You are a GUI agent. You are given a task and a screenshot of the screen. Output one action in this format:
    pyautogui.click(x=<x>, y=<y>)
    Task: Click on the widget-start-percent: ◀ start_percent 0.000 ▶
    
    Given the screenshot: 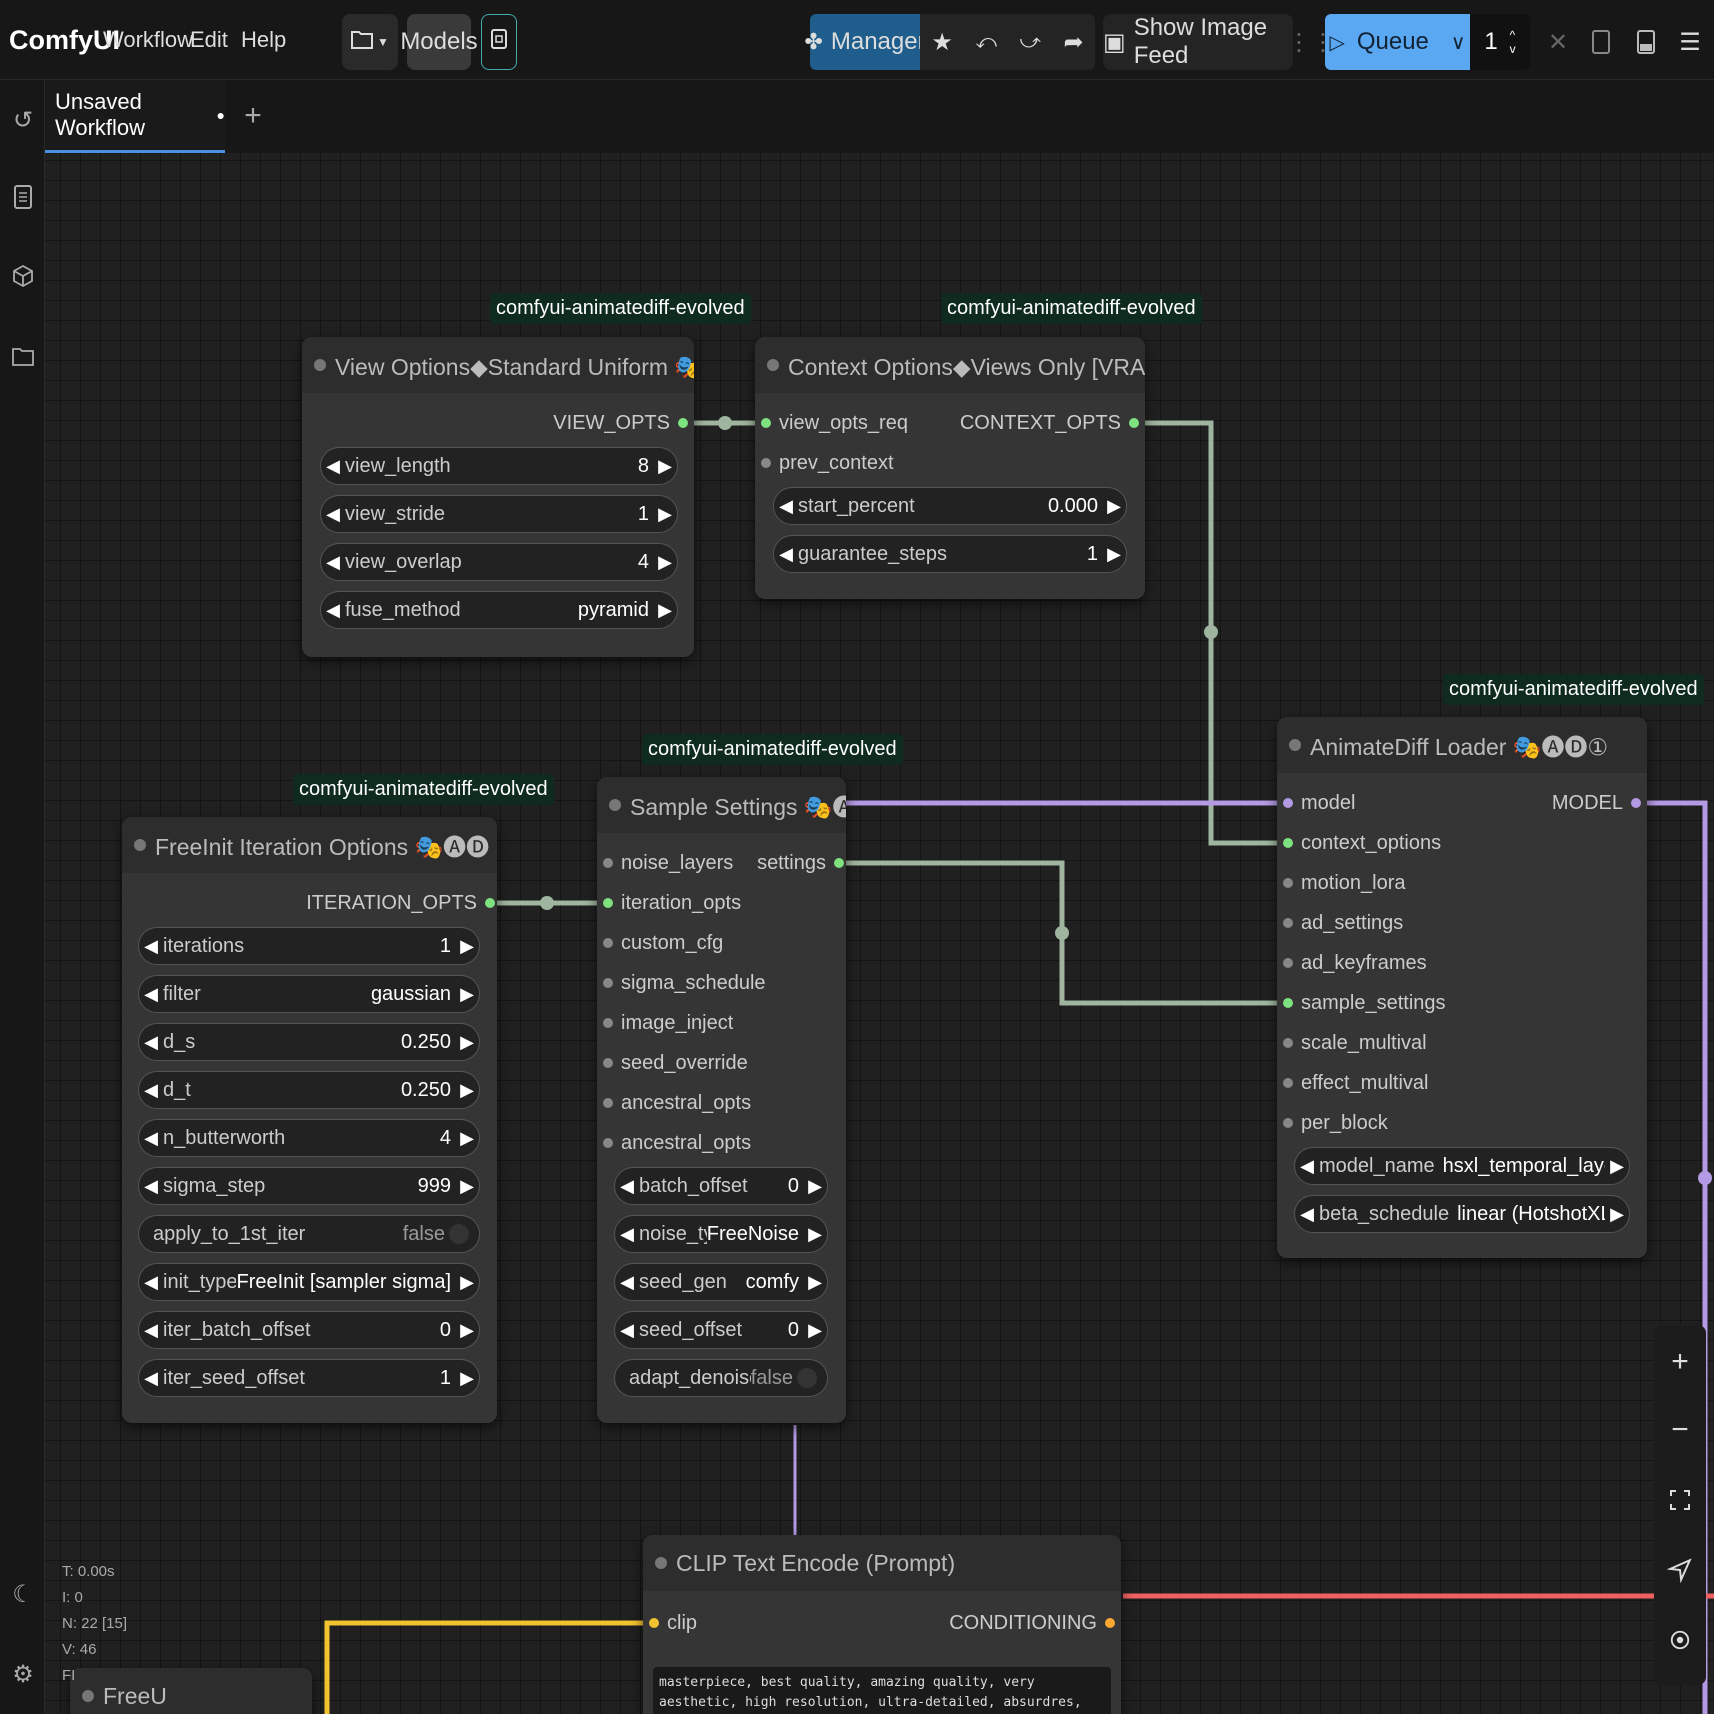 What is the action you would take?
    pyautogui.click(x=950, y=506)
    